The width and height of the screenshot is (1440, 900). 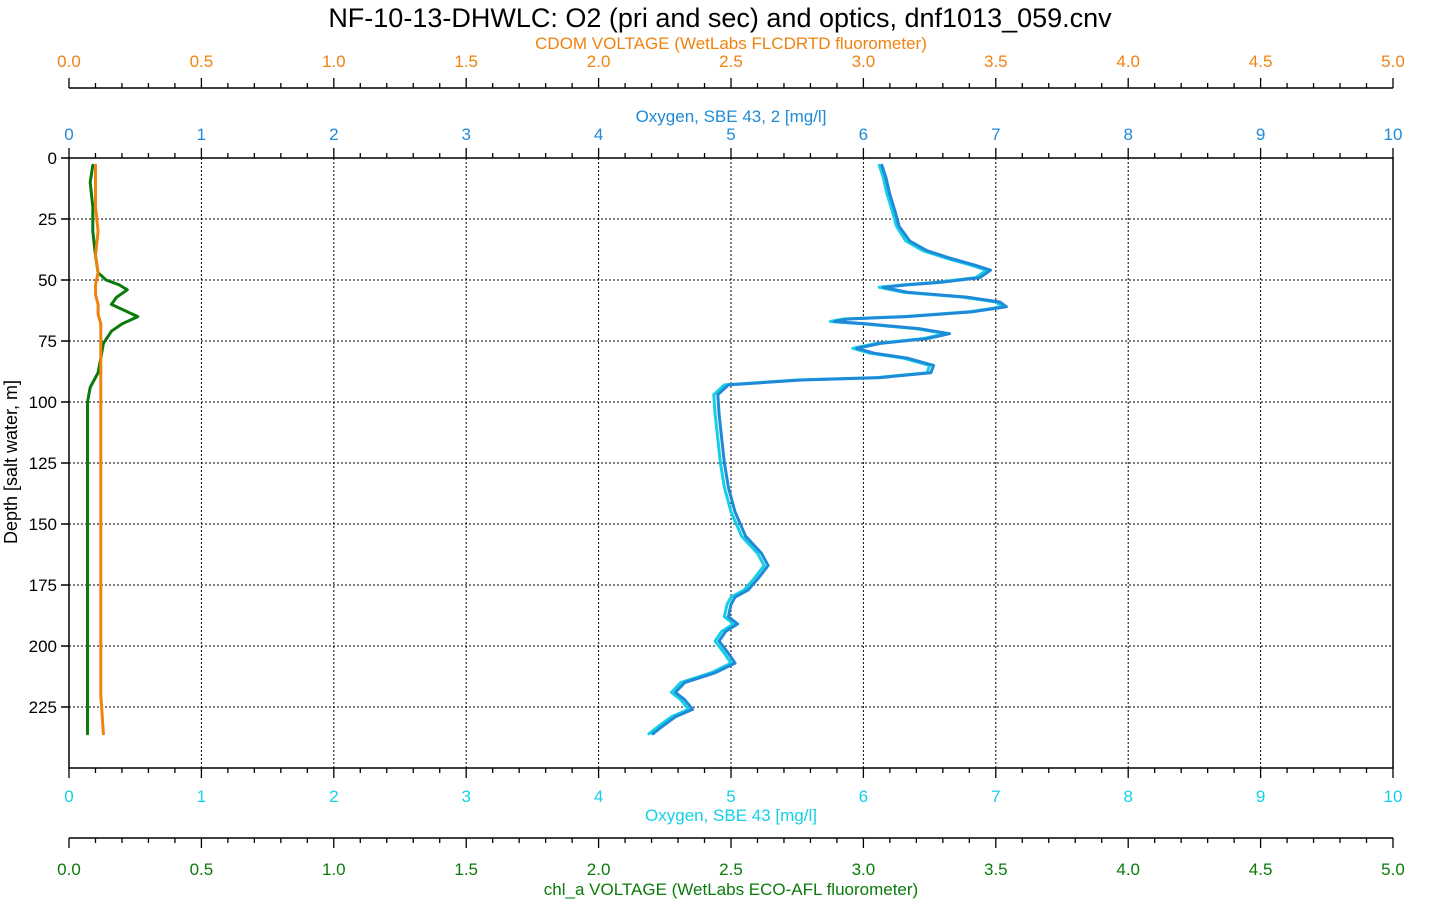 What do you see at coordinates (864, 61) in the screenshot?
I see `x-tick-label-cdom: 3.0` at bounding box center [864, 61].